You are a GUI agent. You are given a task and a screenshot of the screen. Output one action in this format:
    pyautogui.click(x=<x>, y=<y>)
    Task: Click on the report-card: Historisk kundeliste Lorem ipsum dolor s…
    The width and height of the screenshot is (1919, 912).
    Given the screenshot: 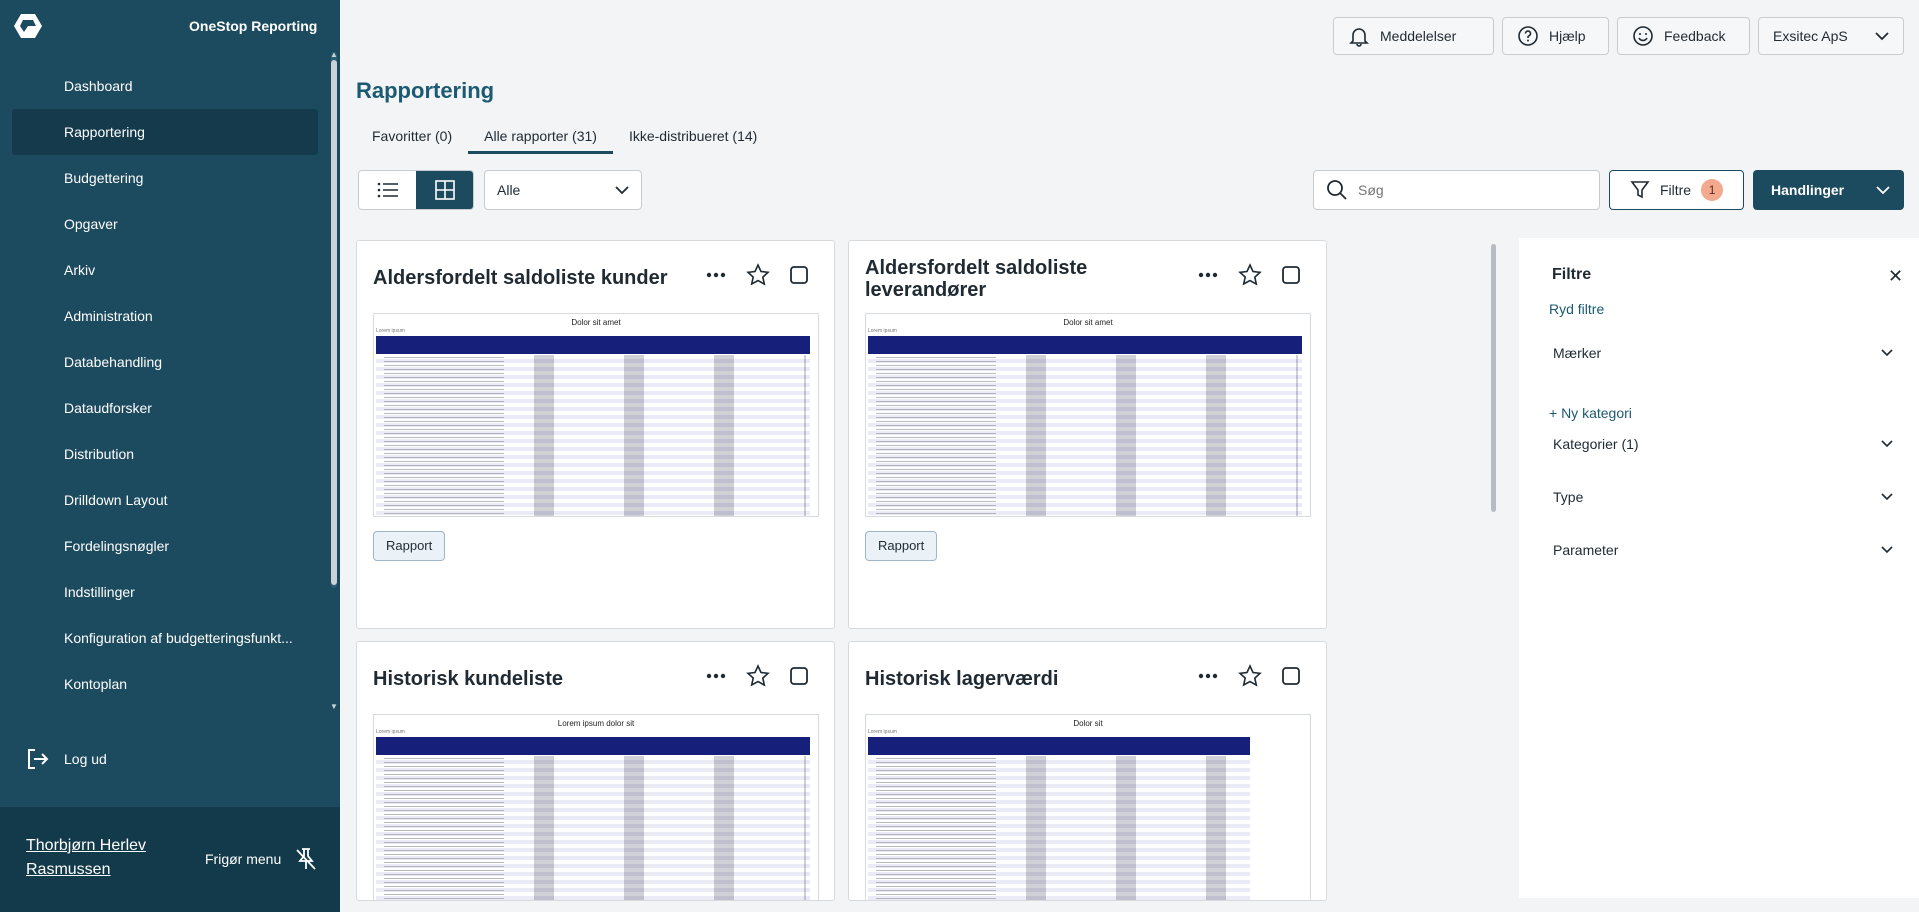 What is the action you would take?
    pyautogui.click(x=595, y=771)
    